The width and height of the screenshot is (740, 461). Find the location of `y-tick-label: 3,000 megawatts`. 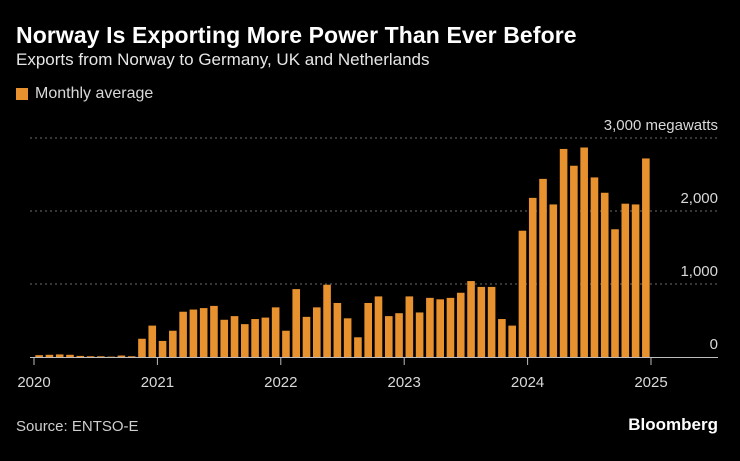

y-tick-label: 3,000 megawatts is located at coordinates (661, 125).